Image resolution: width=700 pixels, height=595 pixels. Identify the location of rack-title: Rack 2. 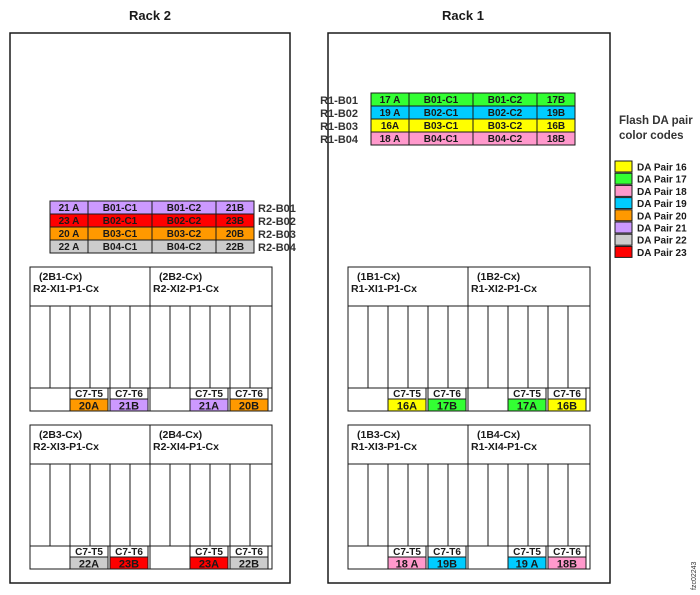
(150, 15).